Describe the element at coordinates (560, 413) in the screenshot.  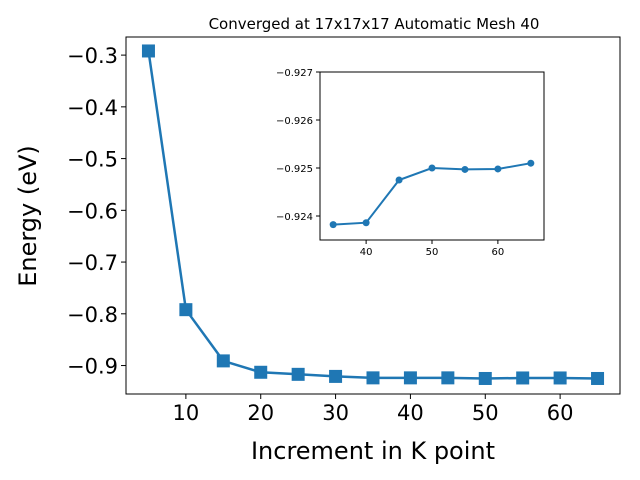
I see `main-x-tick-label: 60` at that location.